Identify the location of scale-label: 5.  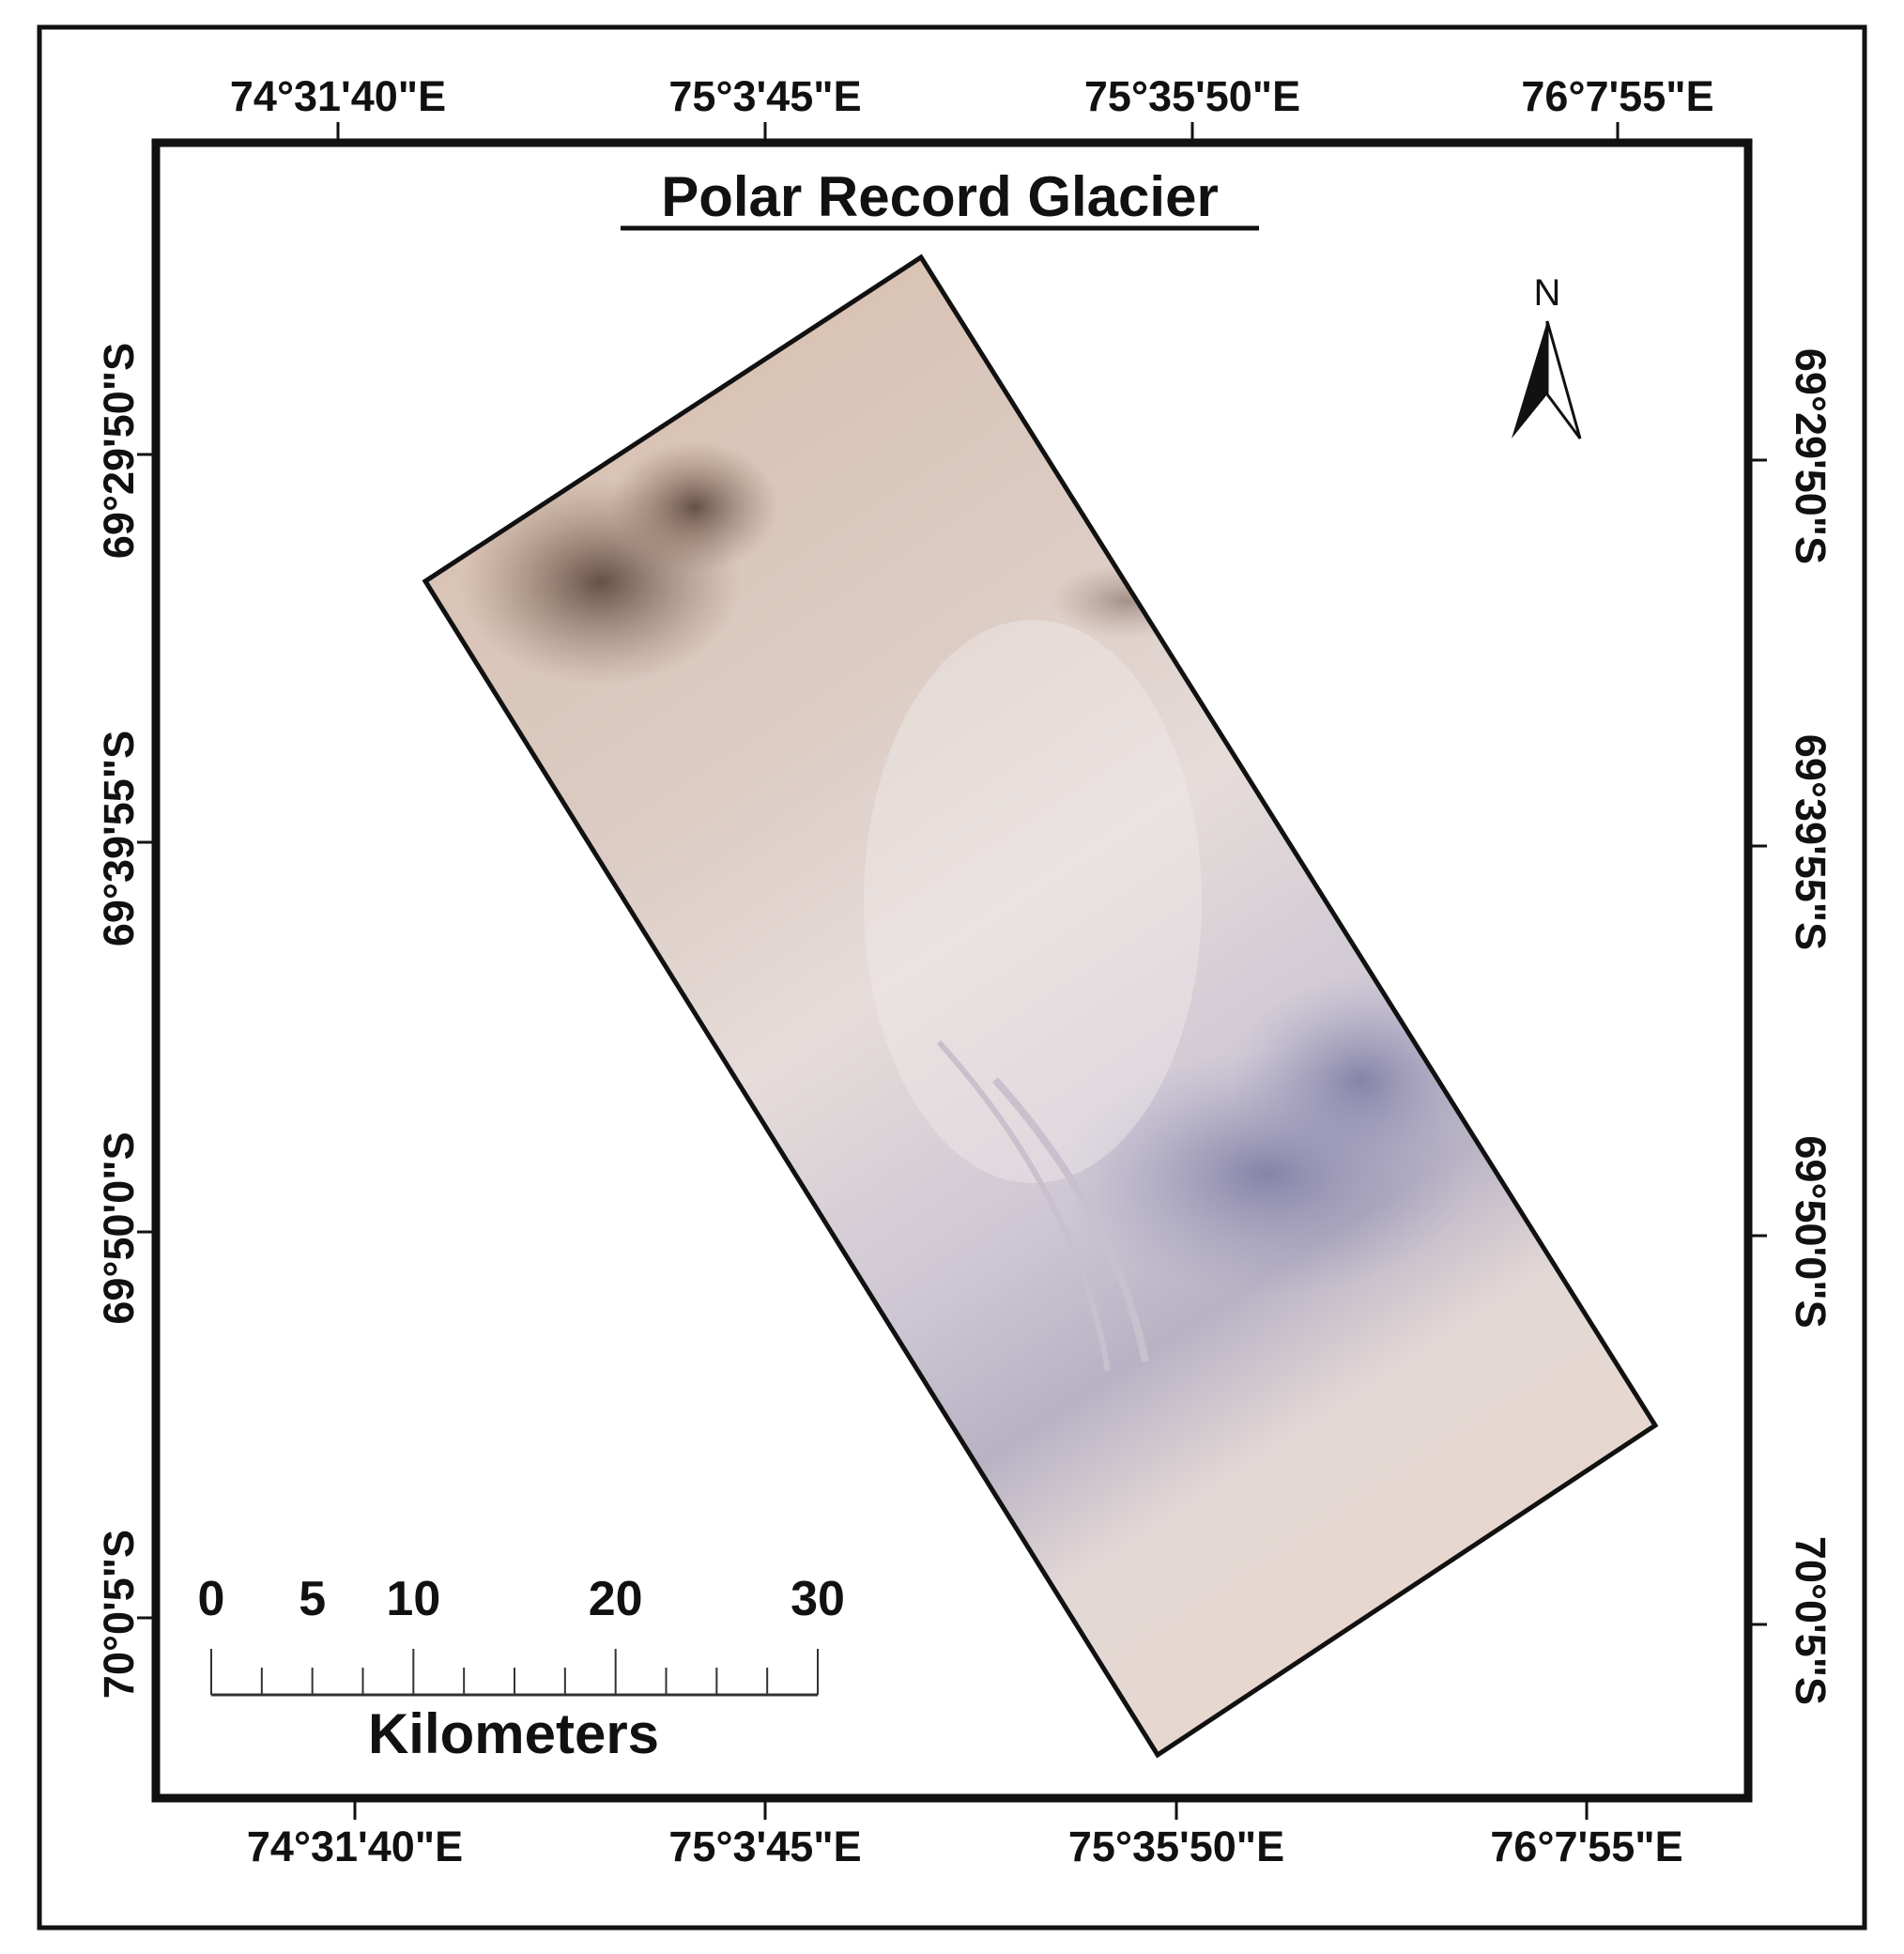
(312, 1599).